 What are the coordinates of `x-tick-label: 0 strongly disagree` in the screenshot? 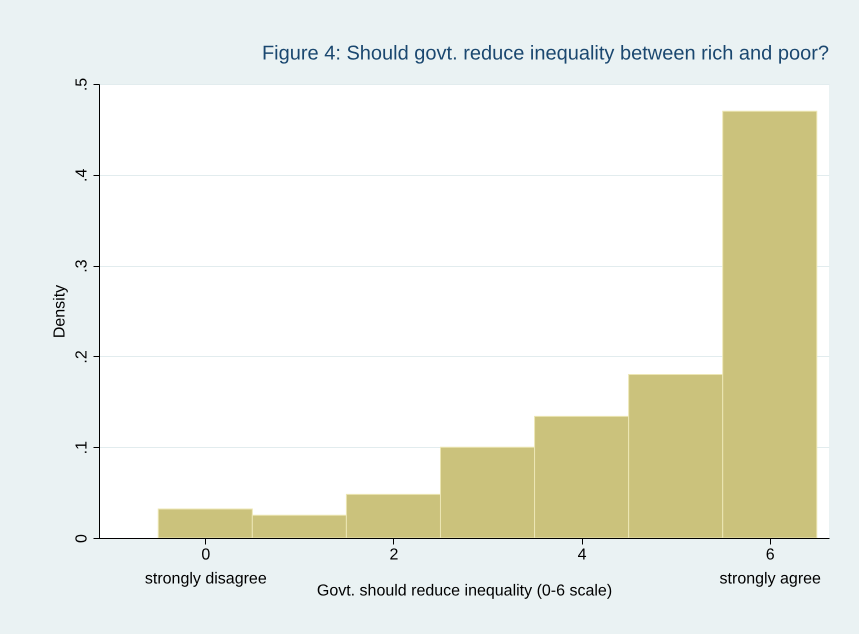 It's located at (205, 567).